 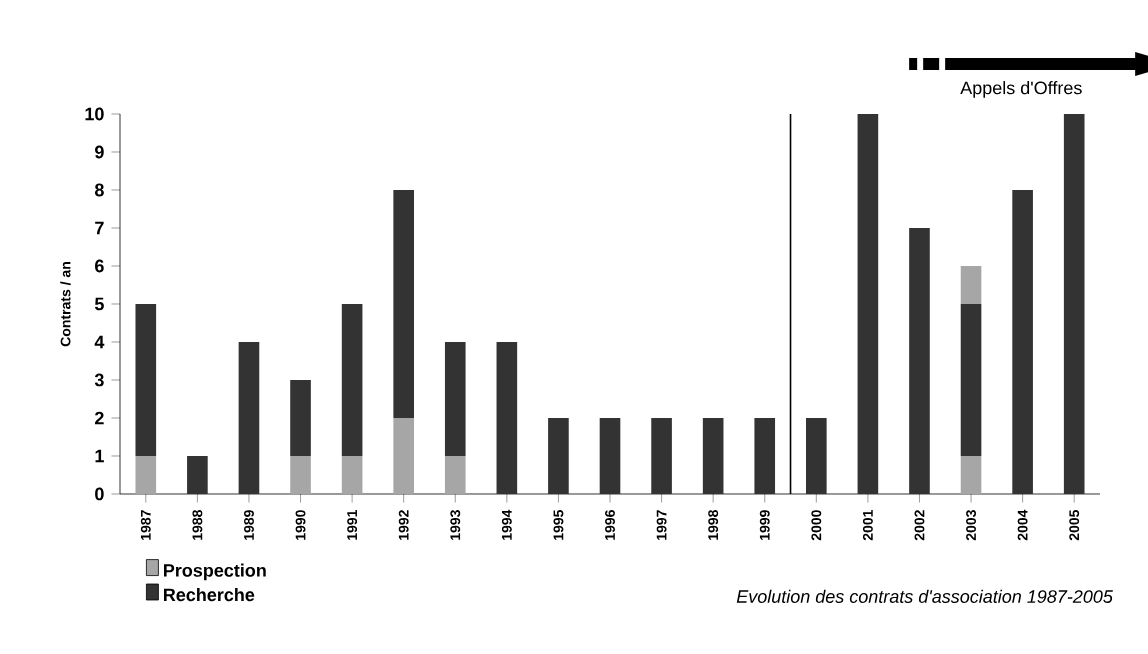 What do you see at coordinates (506, 524) in the screenshot?
I see `x-tick-label: 1994` at bounding box center [506, 524].